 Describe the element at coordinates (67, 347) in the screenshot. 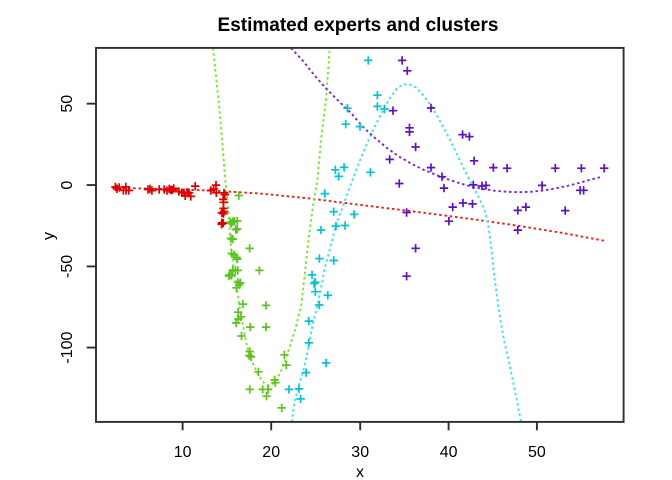

I see `svg-text: -100` at that location.